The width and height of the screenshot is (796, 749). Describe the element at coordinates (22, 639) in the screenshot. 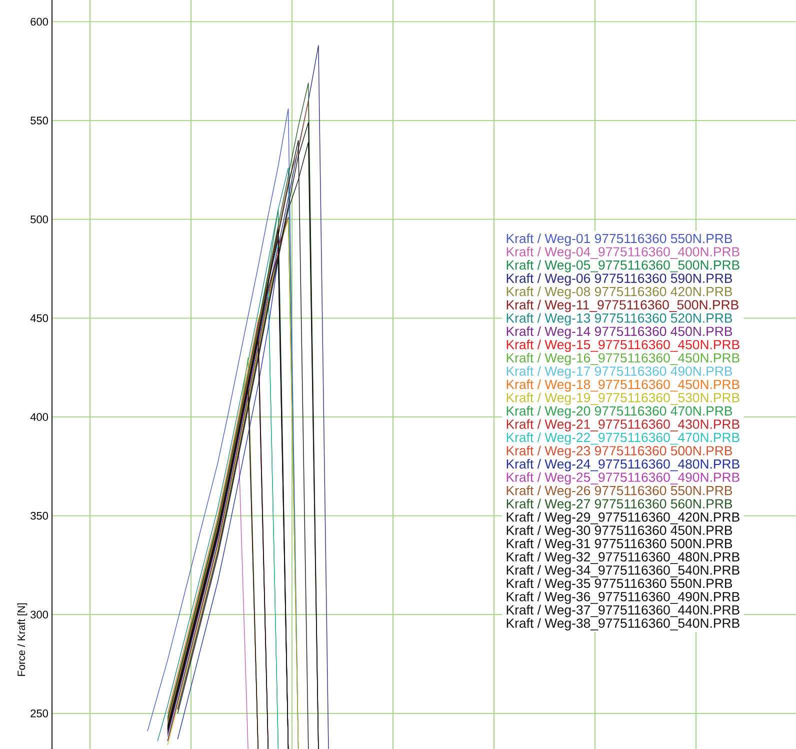

I see `y-axis-title: Force / Kraft [N]` at that location.